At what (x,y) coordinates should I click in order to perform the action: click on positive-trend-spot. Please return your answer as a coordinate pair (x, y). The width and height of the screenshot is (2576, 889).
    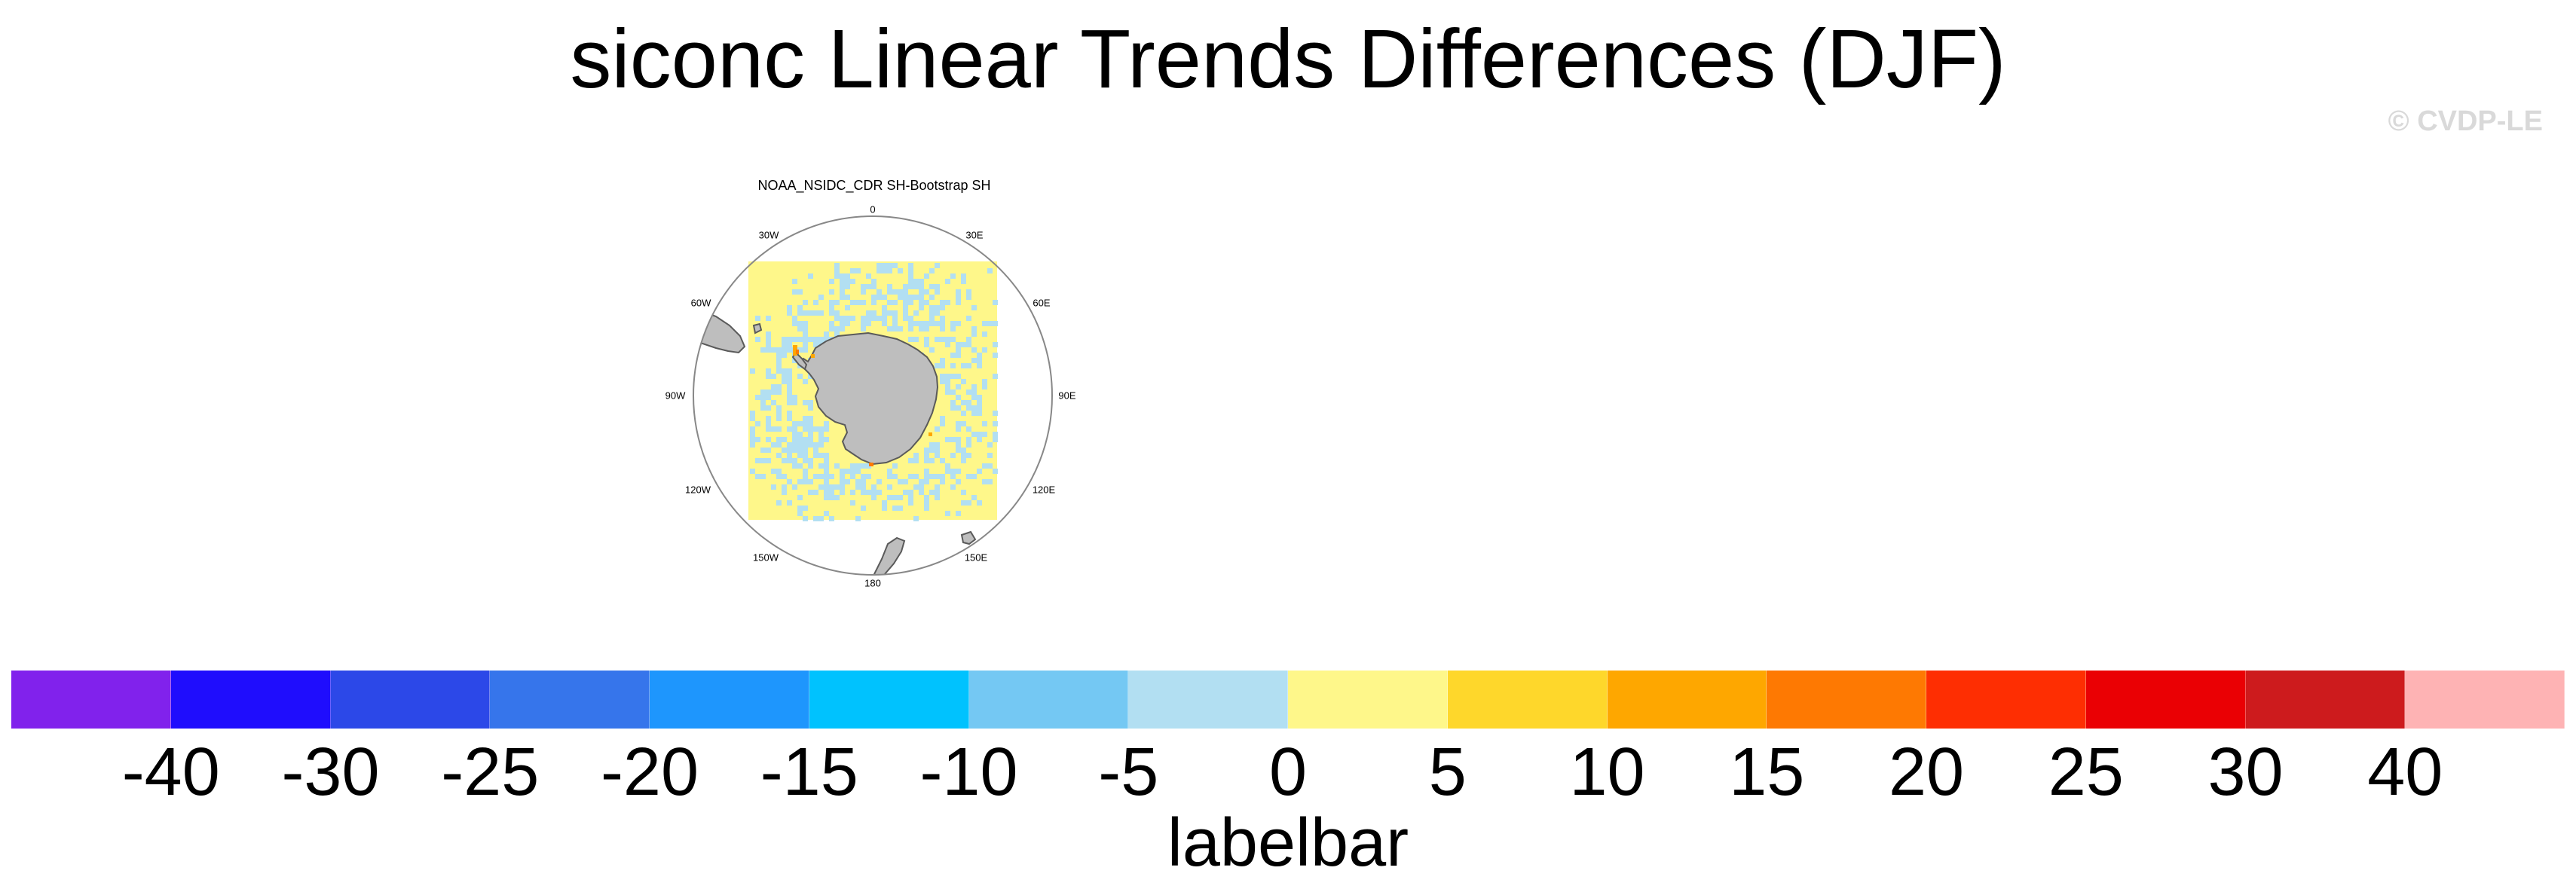
    Looking at the image, I should click on (813, 356).